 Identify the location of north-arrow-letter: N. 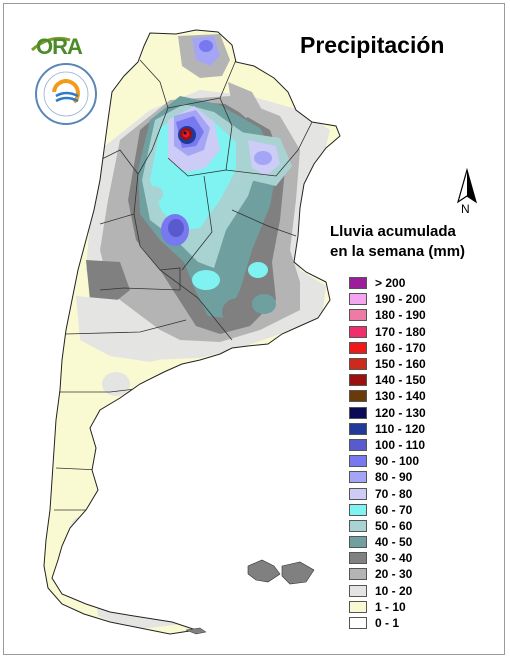
(465, 209).